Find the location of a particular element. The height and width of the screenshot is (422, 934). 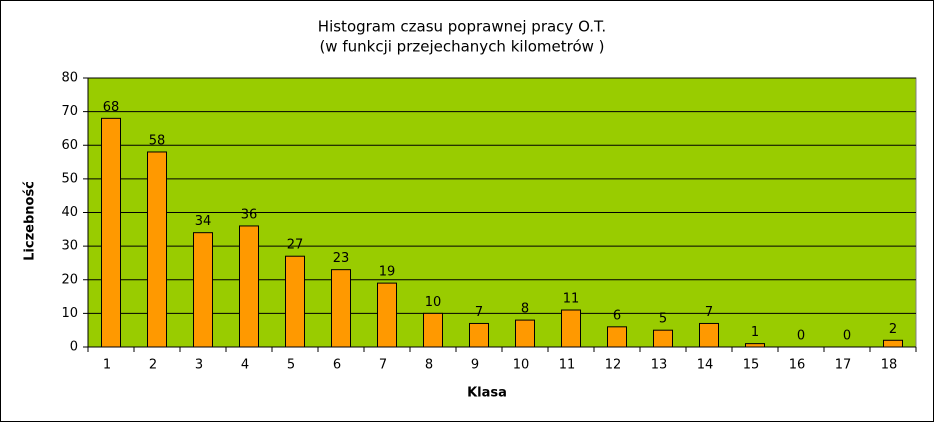

y-tick-label: 30 is located at coordinates (69, 246).